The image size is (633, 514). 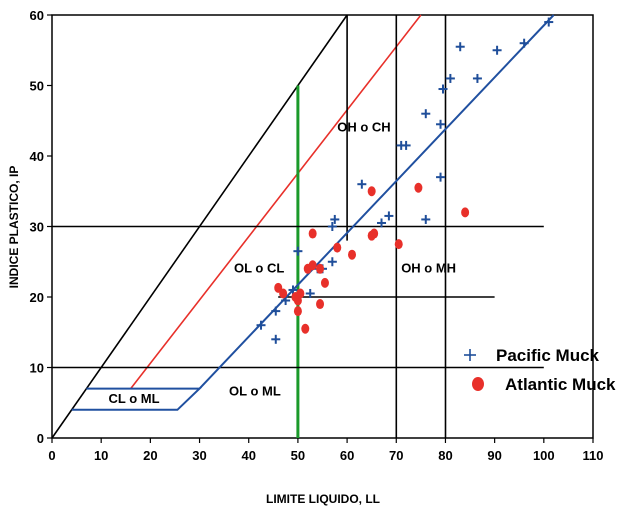 I want to click on series-atlantic-muck, so click(x=372, y=258).